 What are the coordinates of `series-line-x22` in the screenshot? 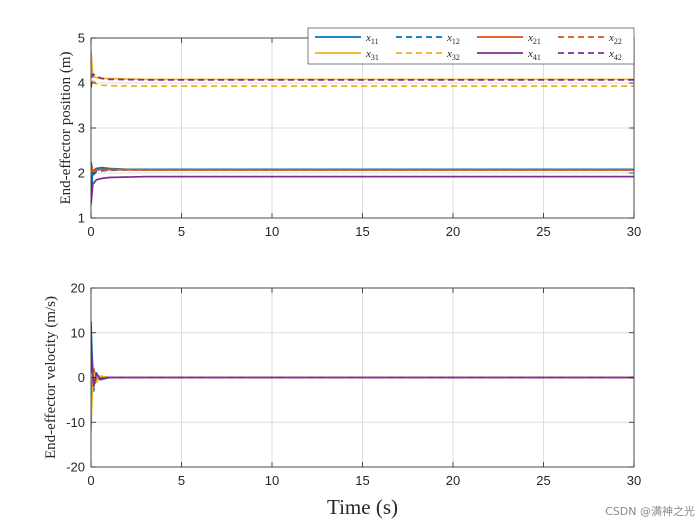 It's located at (362, 166).